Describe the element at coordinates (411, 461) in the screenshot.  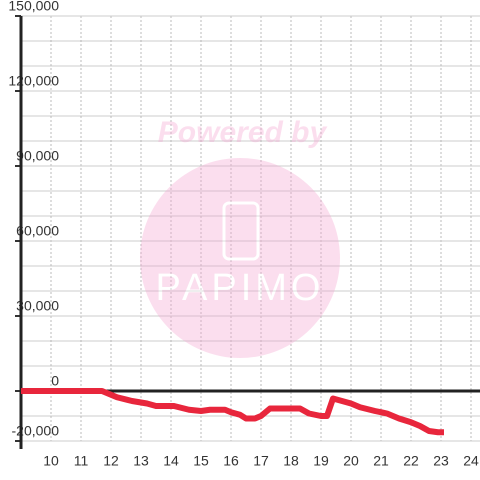
I see `x-tick-label: 22` at that location.